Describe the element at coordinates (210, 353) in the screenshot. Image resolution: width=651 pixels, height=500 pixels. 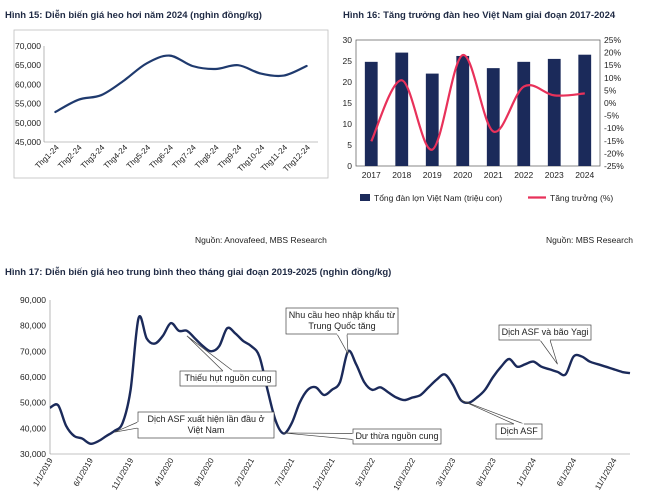
I see `ann-supply-shortage-pointer` at that location.